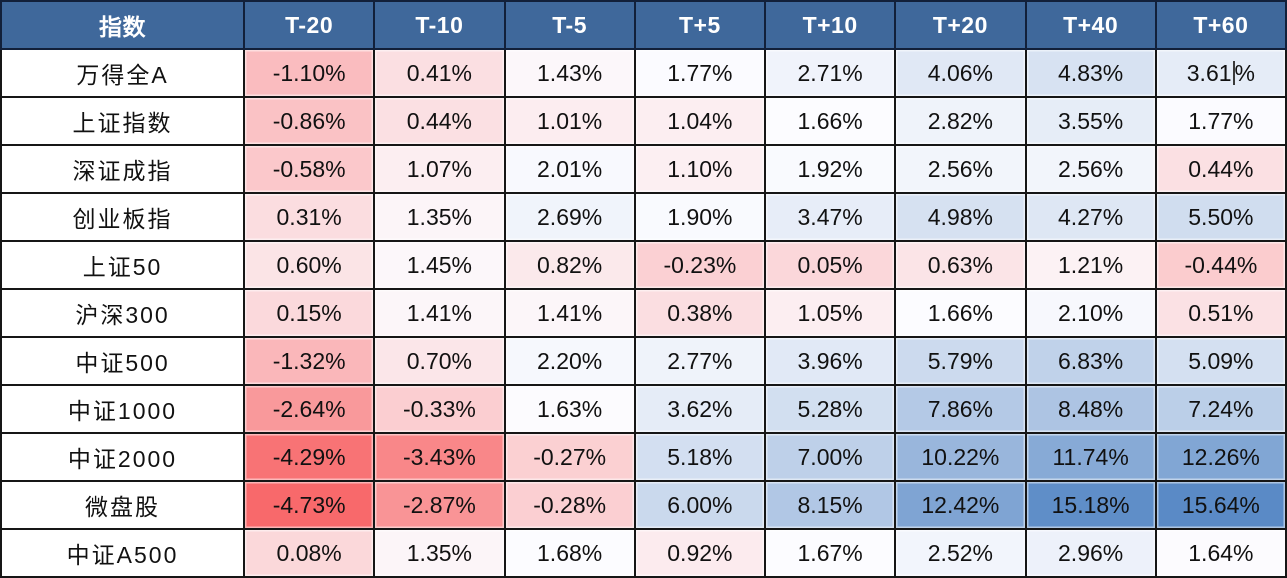 Image resolution: width=1287 pixels, height=578 pixels. What do you see at coordinates (569, 169) in the screenshot?
I see `heatmap-cell: 2.01%` at bounding box center [569, 169].